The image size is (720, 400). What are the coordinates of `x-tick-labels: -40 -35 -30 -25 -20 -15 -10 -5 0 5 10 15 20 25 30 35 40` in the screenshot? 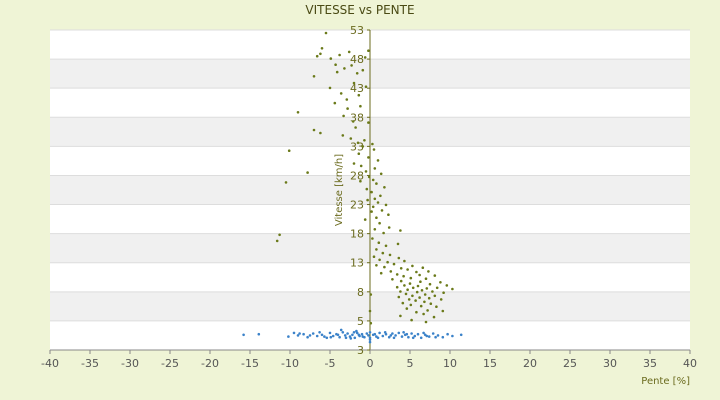 It's located at (369, 360).